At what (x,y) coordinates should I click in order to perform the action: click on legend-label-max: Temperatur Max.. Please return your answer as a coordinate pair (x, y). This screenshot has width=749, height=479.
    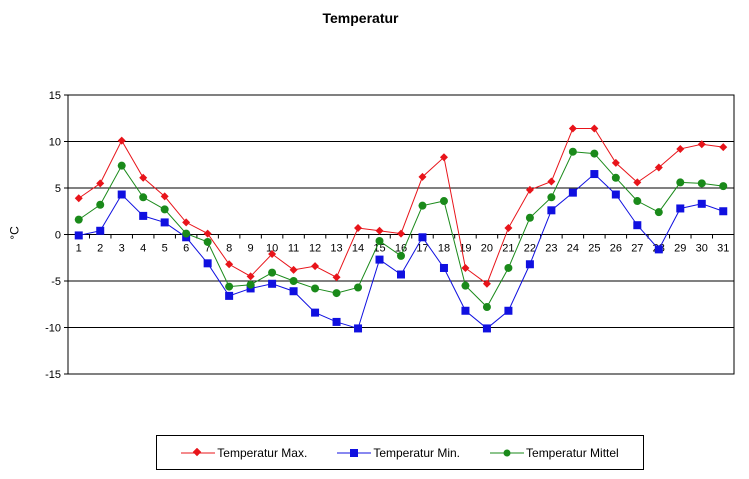
    Looking at the image, I should click on (262, 452).